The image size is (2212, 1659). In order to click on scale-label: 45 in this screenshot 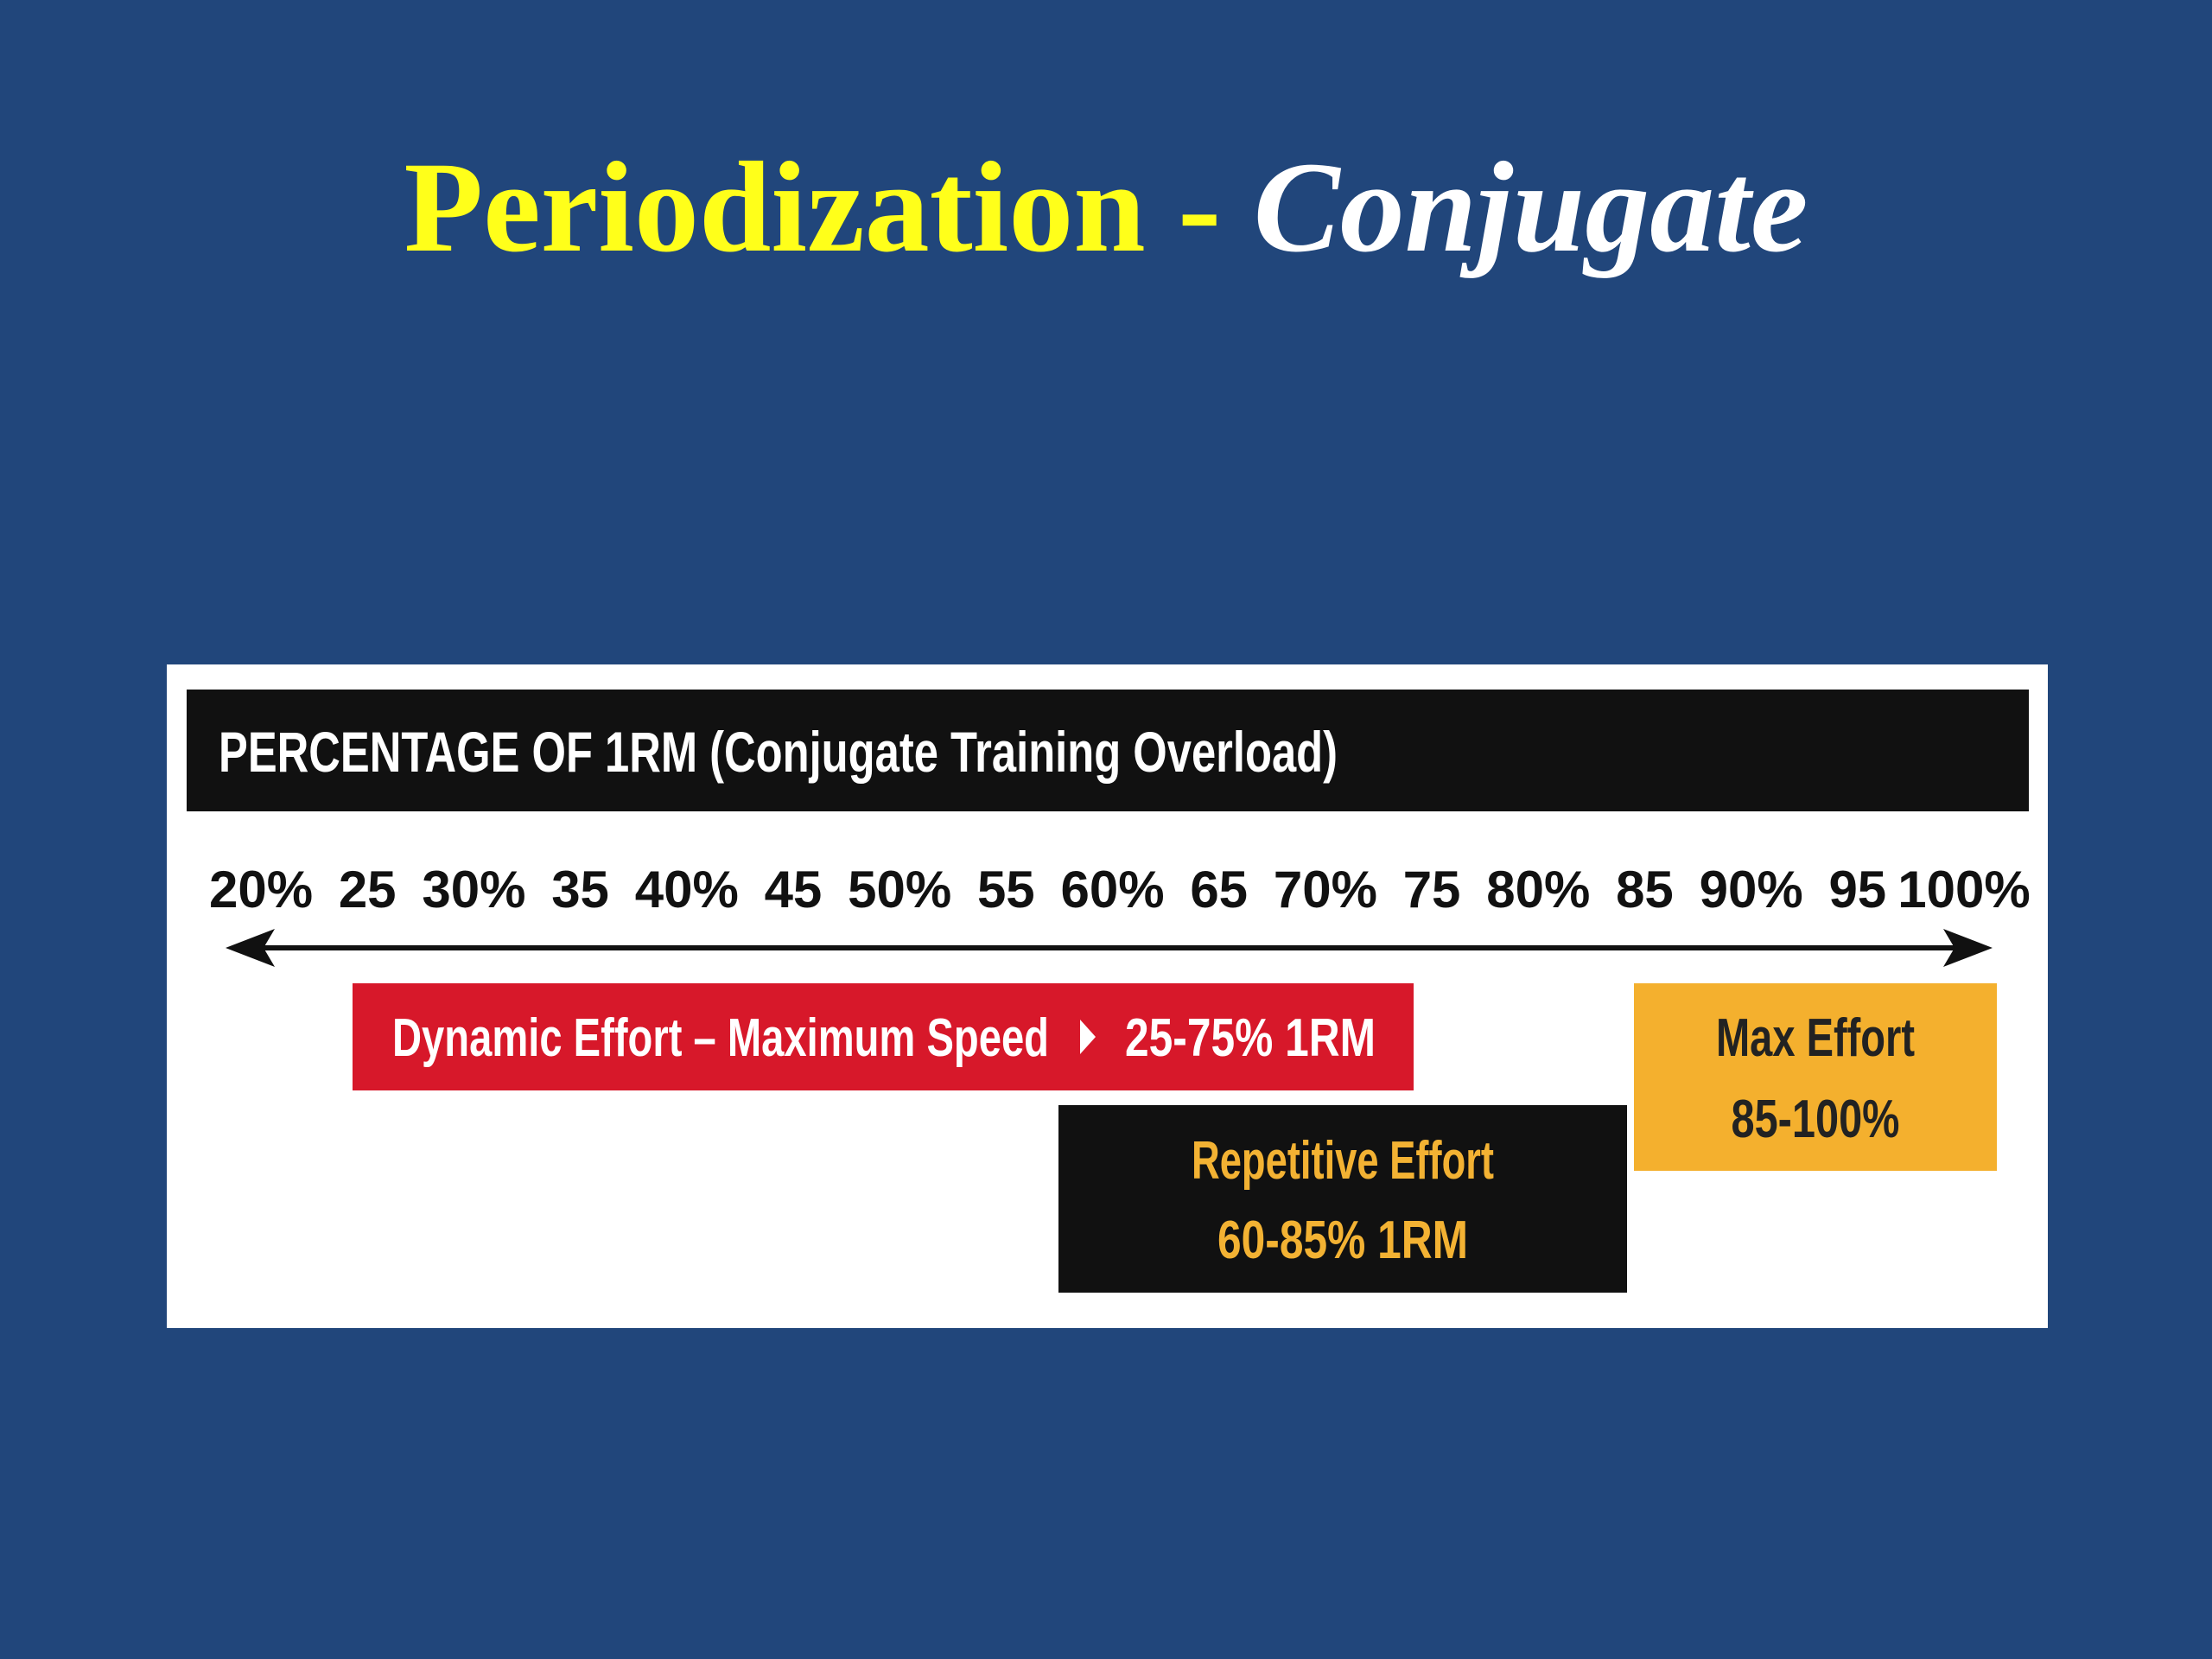, I will do `click(794, 889)`.